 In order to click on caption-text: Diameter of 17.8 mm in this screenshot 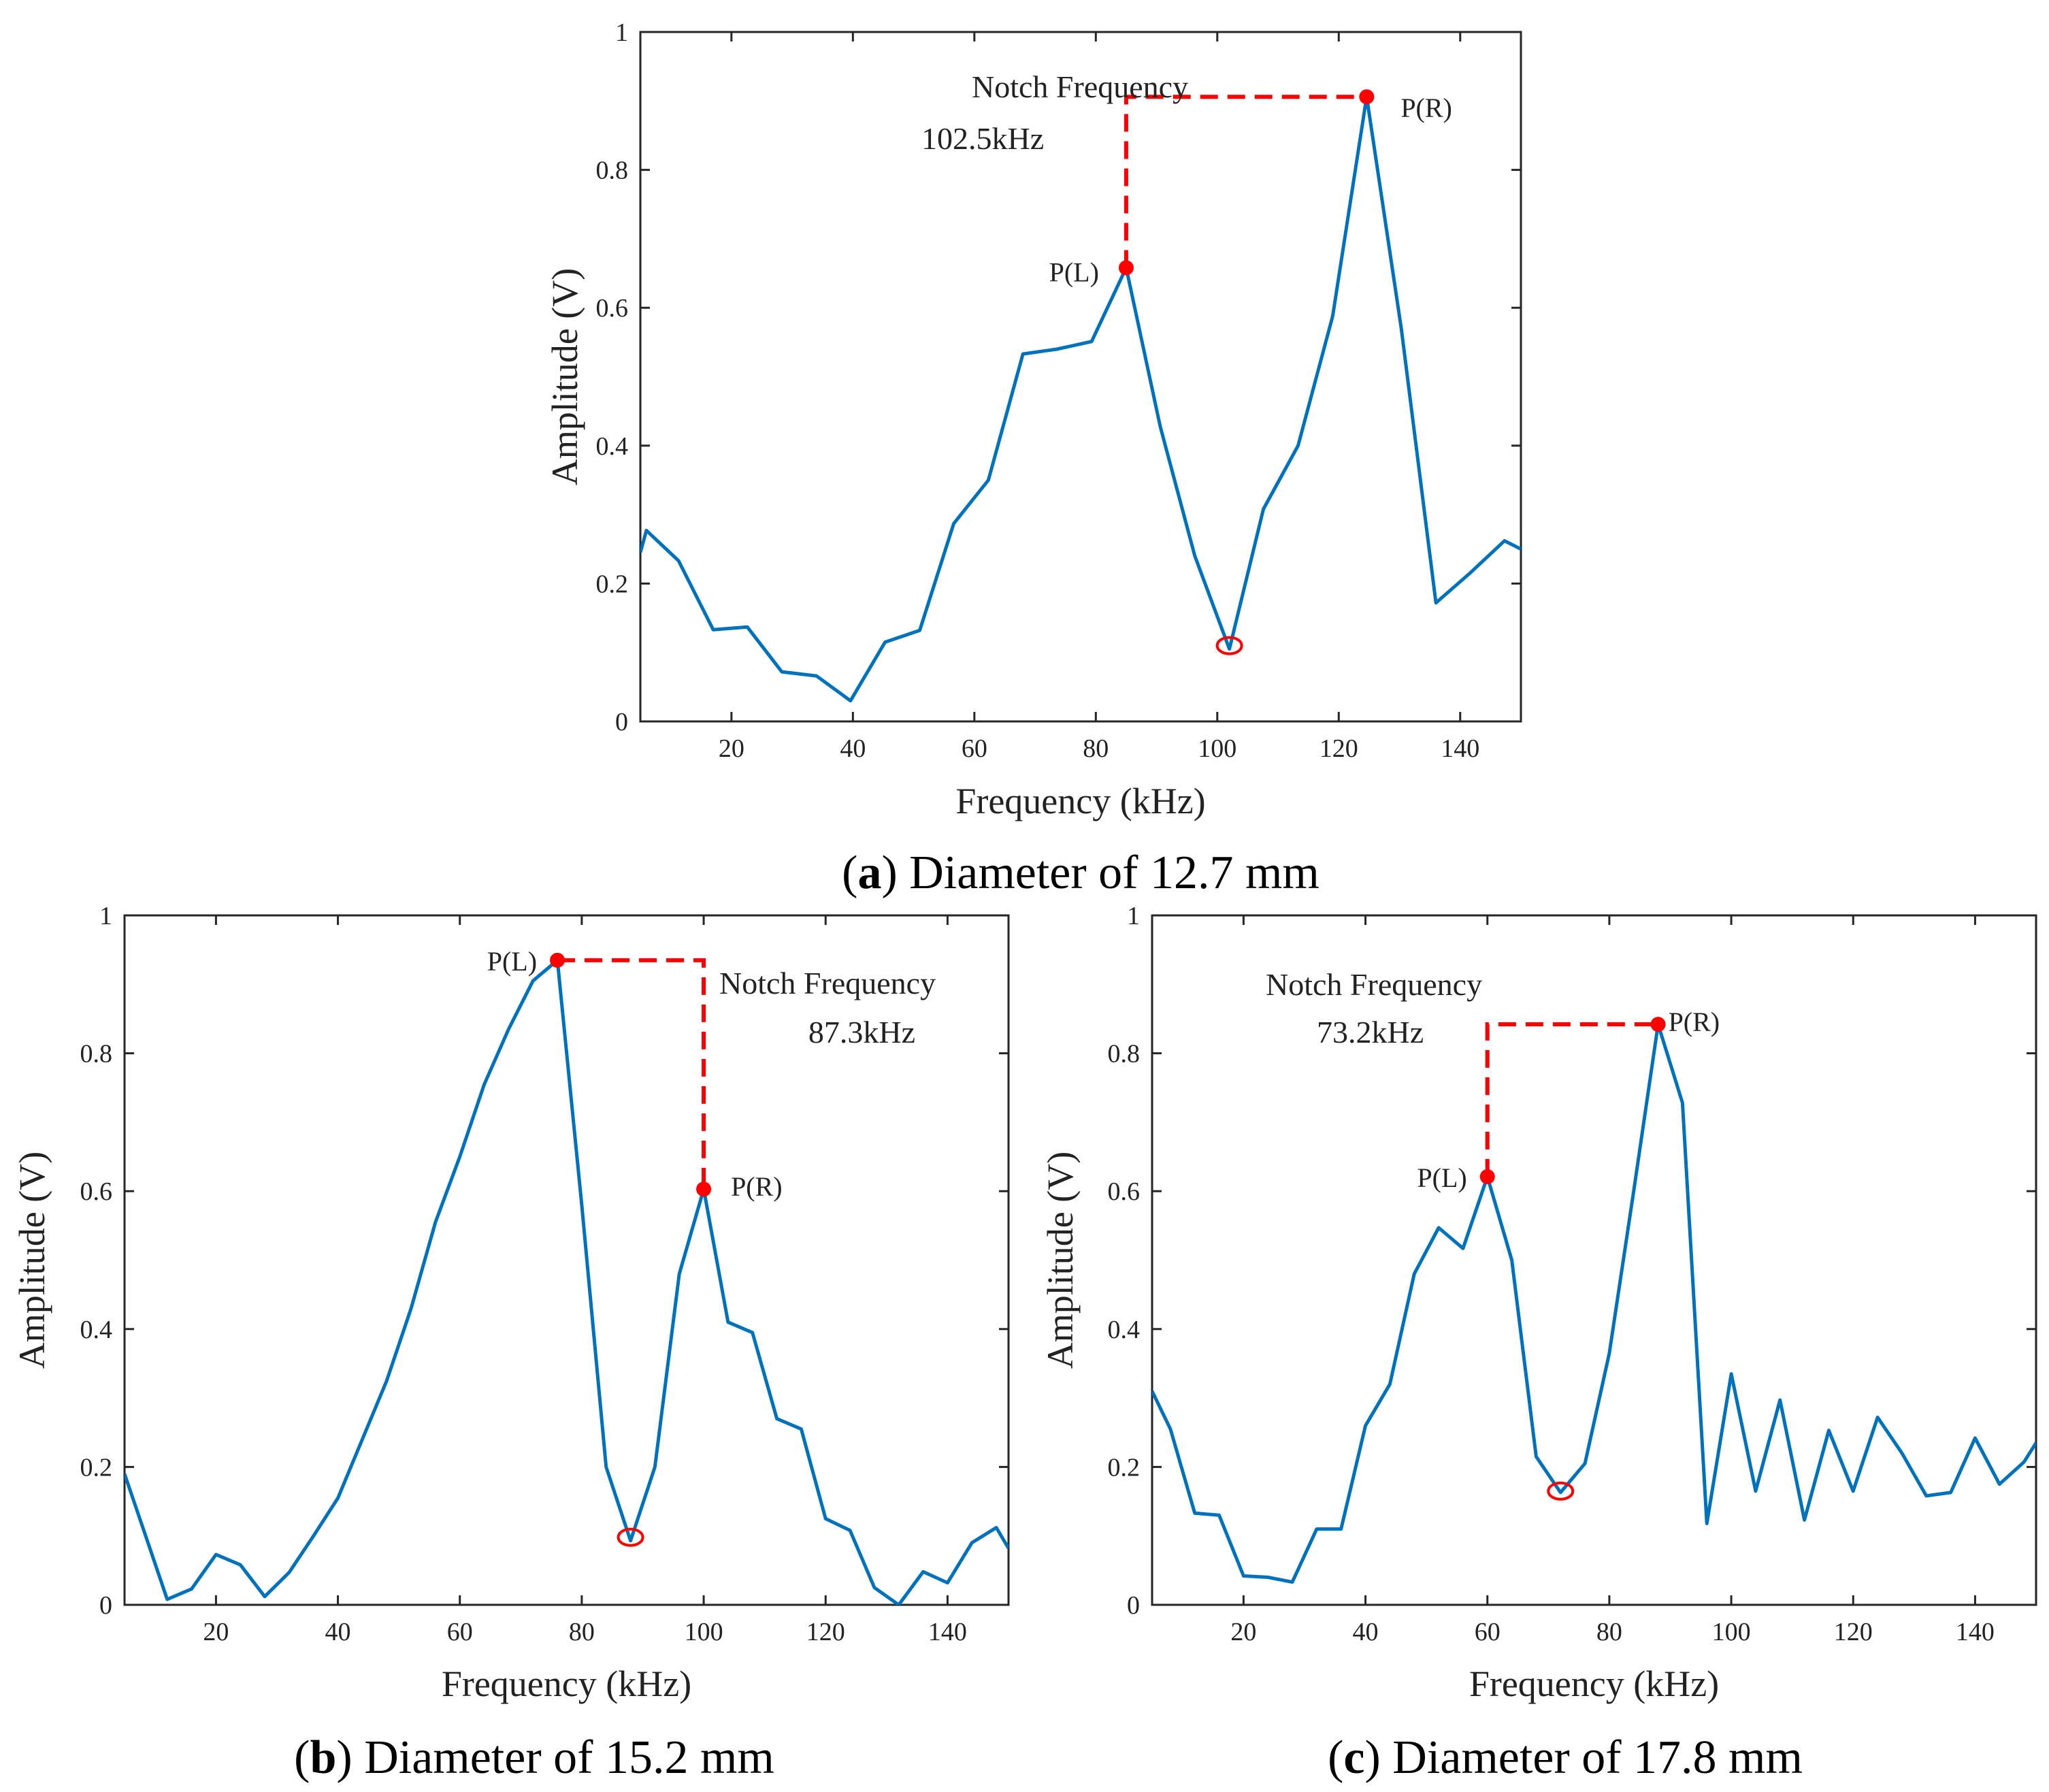, I will do `click(1592, 1758)`.